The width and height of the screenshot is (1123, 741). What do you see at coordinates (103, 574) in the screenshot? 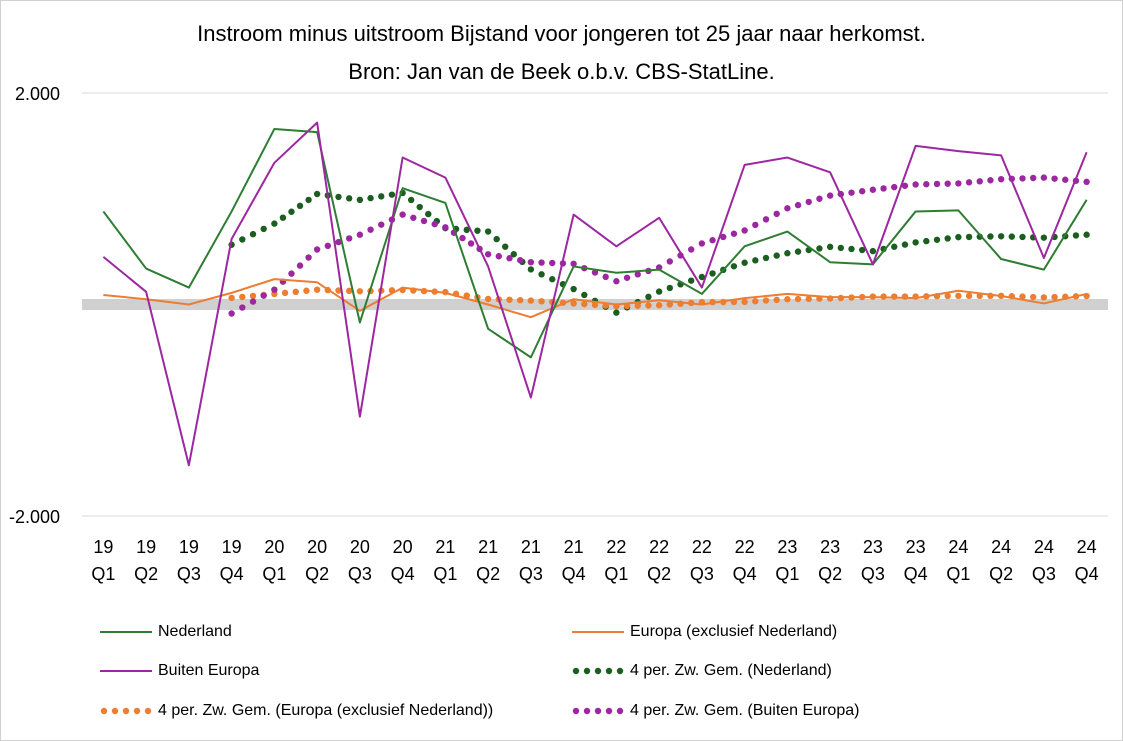
I see `x-tick-quarter-0: Q1` at bounding box center [103, 574].